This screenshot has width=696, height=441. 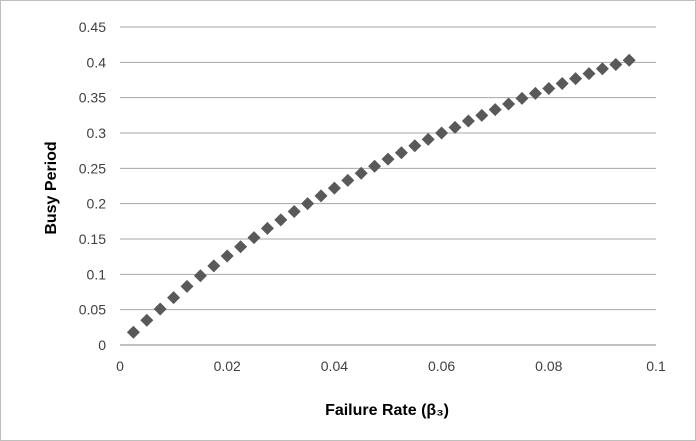 I want to click on x-tick-label: 0.1, so click(x=656, y=366).